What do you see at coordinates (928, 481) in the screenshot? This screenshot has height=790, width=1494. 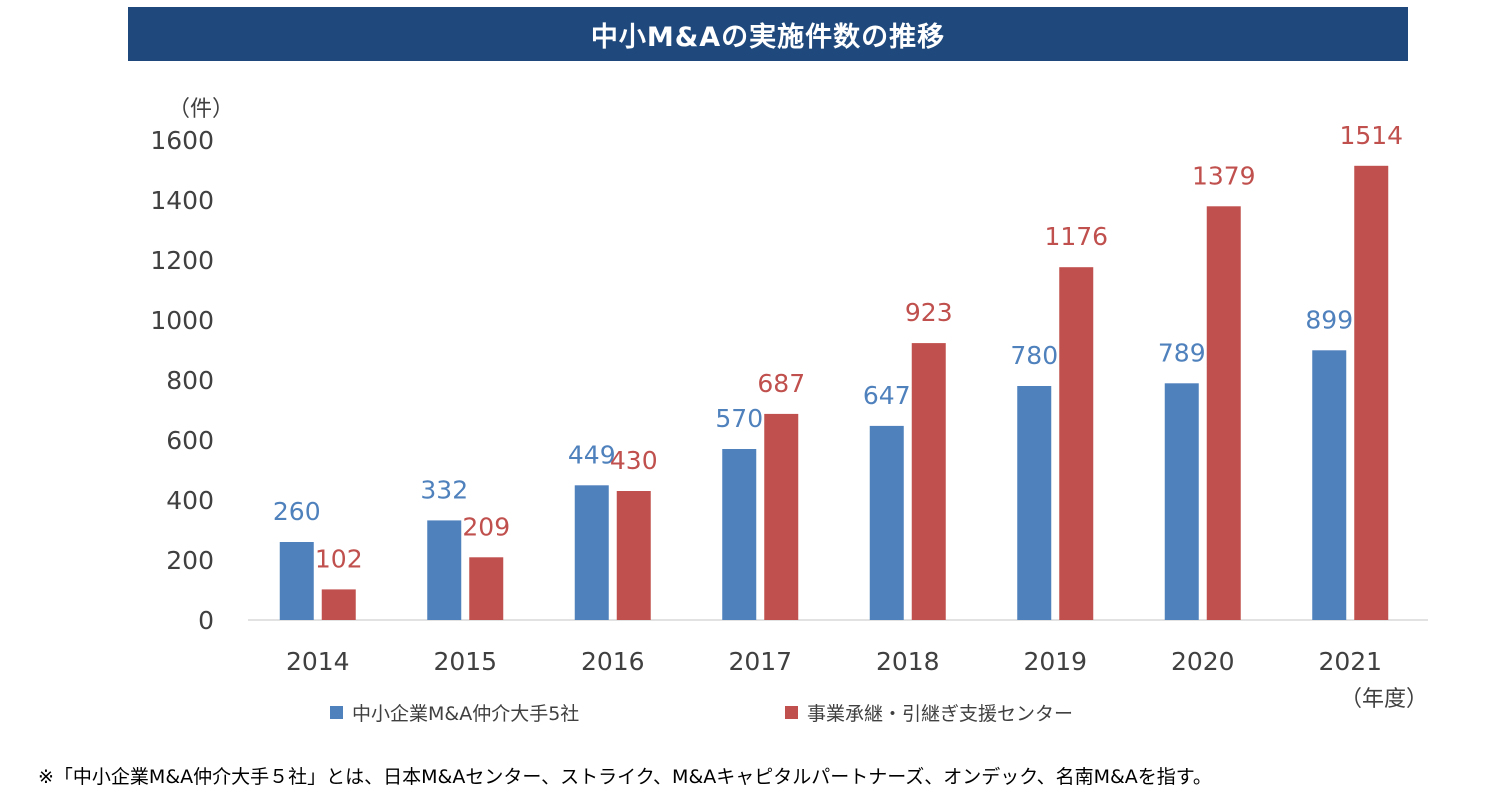 I see `bar-series2-2018` at bounding box center [928, 481].